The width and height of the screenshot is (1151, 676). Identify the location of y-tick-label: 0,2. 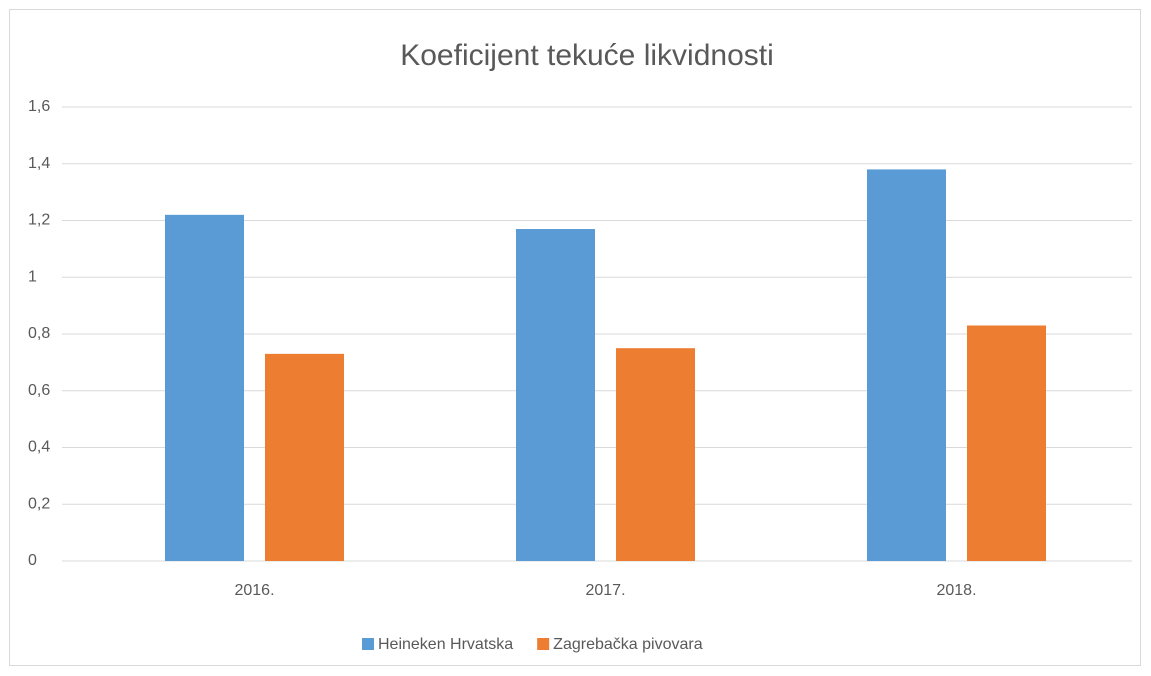
(39, 503).